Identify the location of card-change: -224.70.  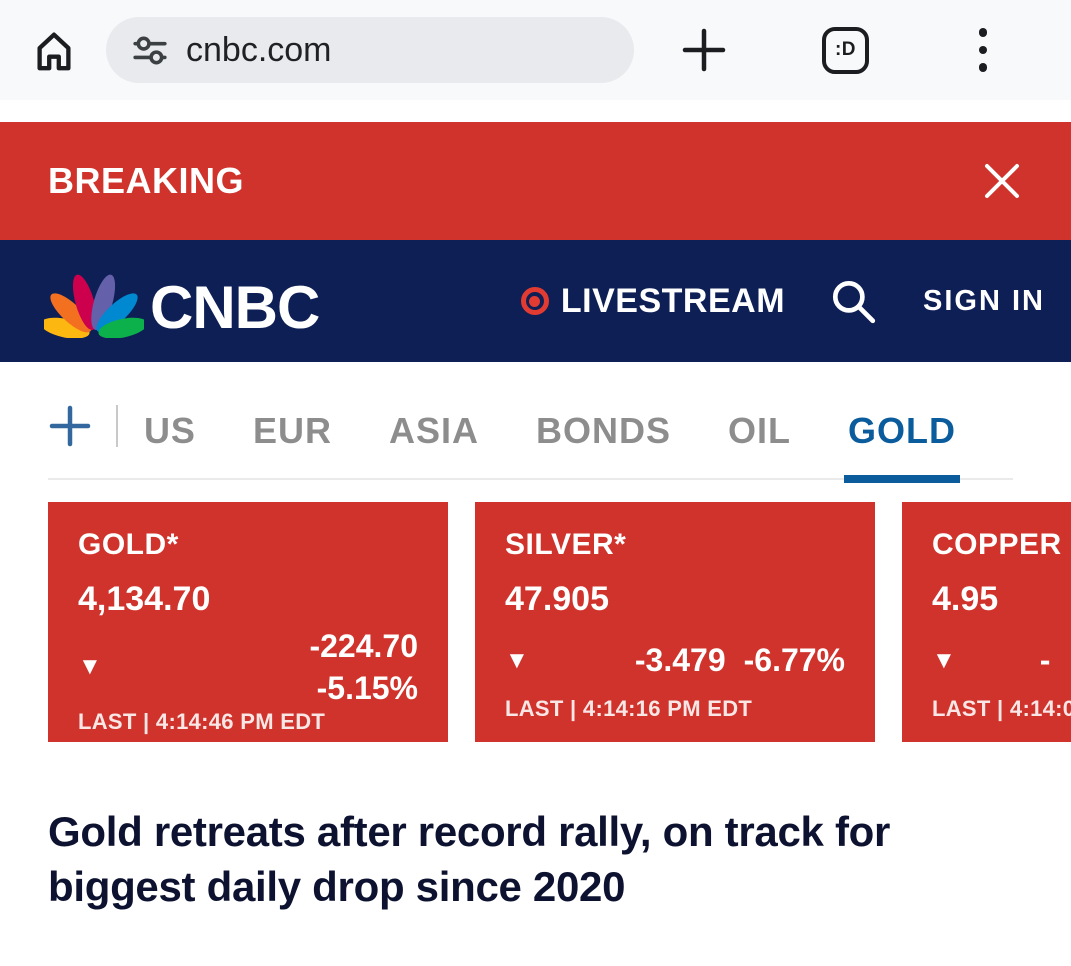
(363, 646).